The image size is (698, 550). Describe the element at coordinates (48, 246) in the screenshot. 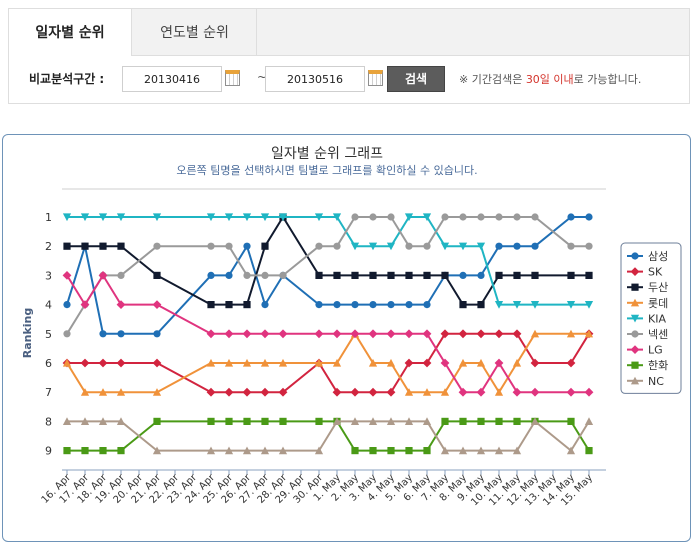

I see `y-tick-label: 2` at that location.